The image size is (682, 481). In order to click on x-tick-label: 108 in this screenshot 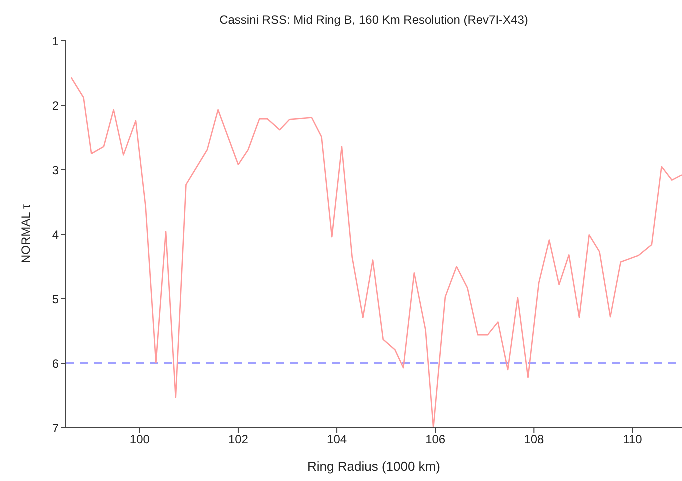, I will do `click(534, 439)`.